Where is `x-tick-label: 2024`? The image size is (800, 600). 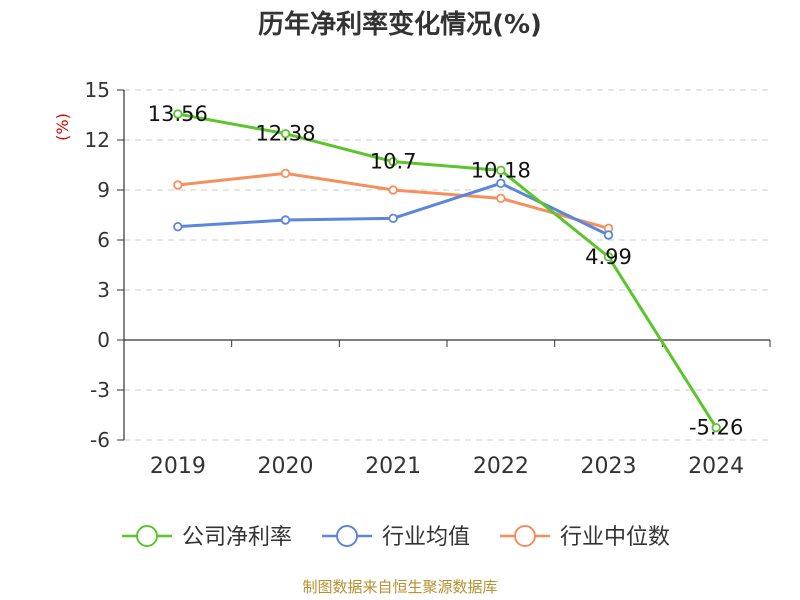
x-tick-label: 2024 is located at coordinates (716, 466).